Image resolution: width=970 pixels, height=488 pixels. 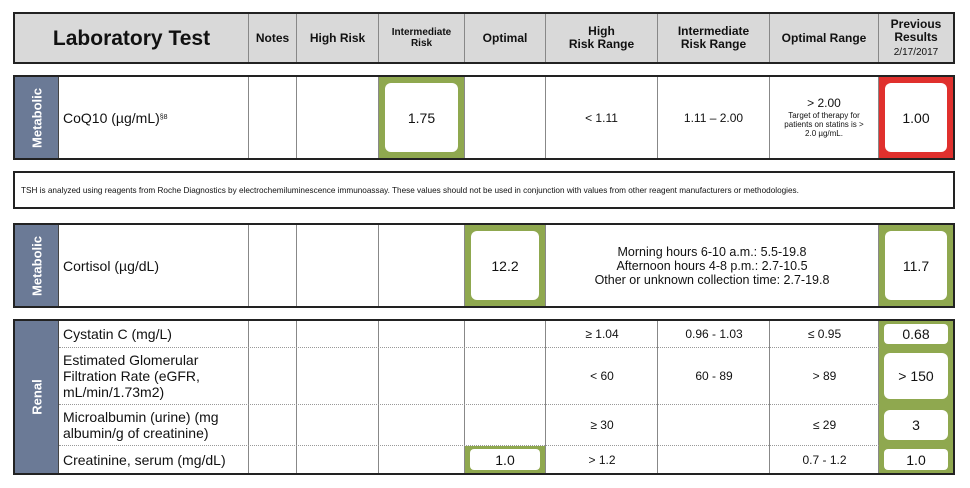 I want to click on header-previous-results-line2: Results, so click(x=916, y=36).